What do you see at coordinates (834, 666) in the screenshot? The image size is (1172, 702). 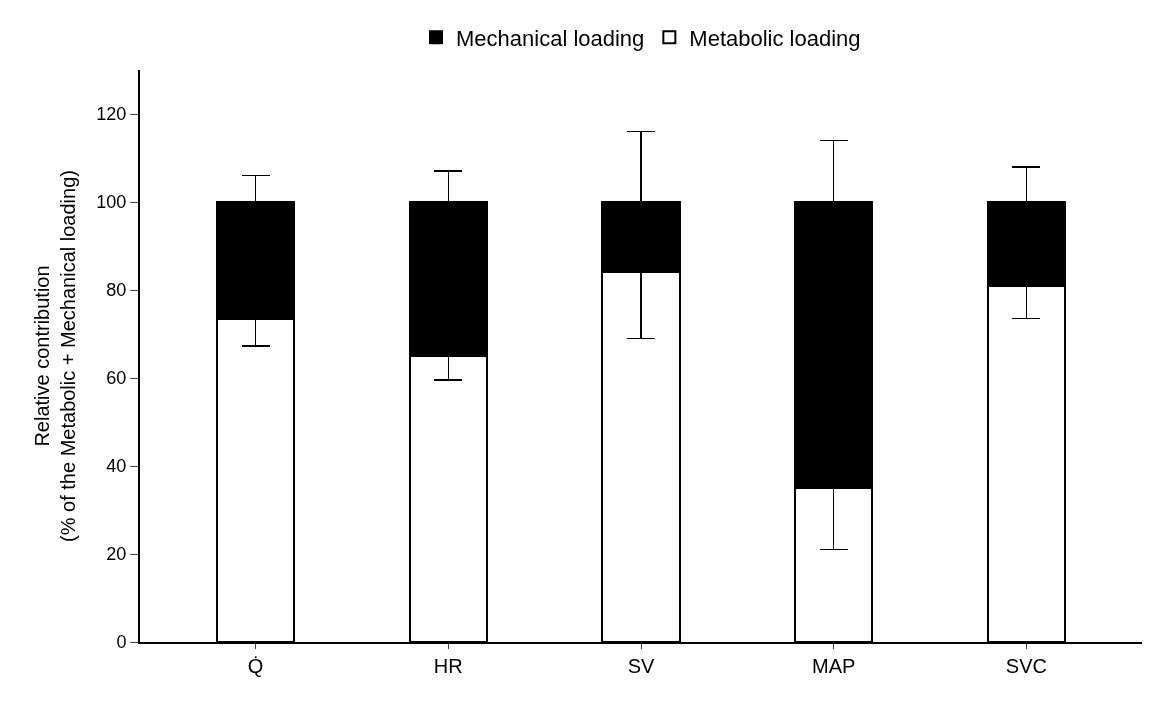 I see `x-tick-label: MAP` at bounding box center [834, 666].